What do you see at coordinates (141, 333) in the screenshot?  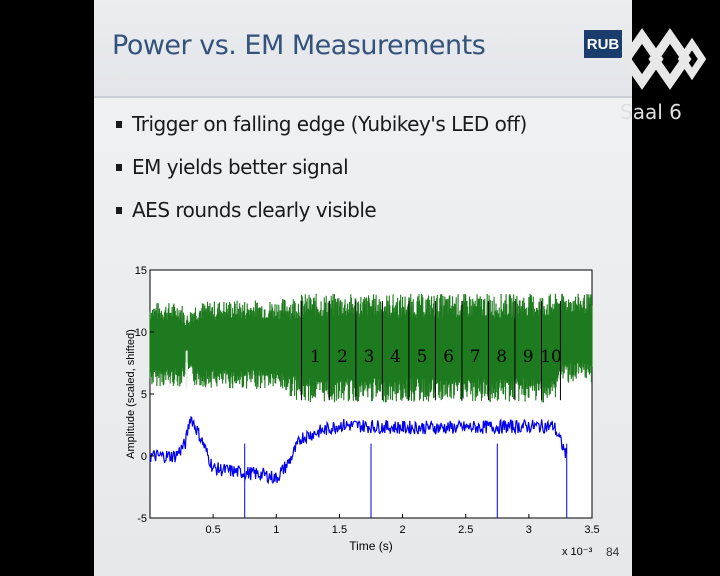 I see `y-tick-label: 10` at bounding box center [141, 333].